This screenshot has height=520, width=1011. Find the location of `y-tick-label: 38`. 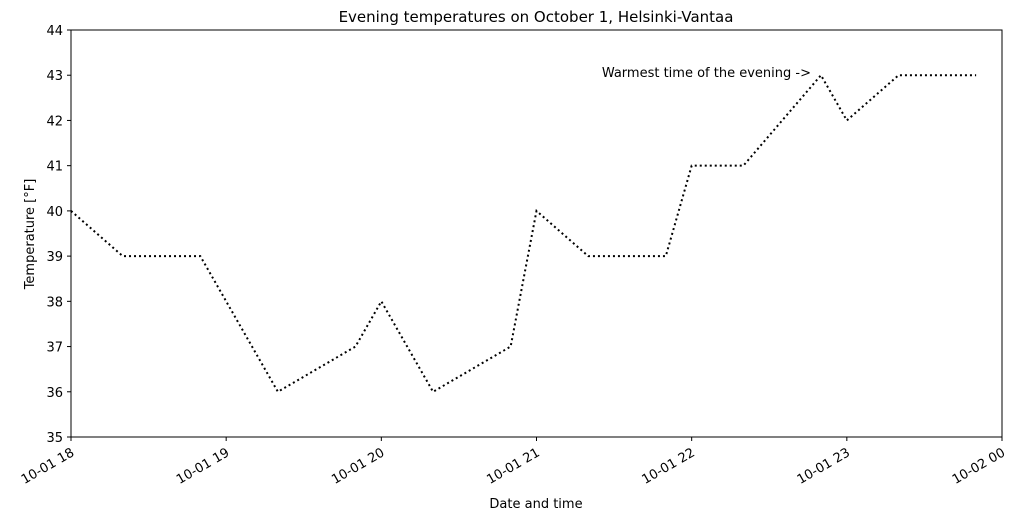

y-tick-label: 38 is located at coordinates (54, 302).